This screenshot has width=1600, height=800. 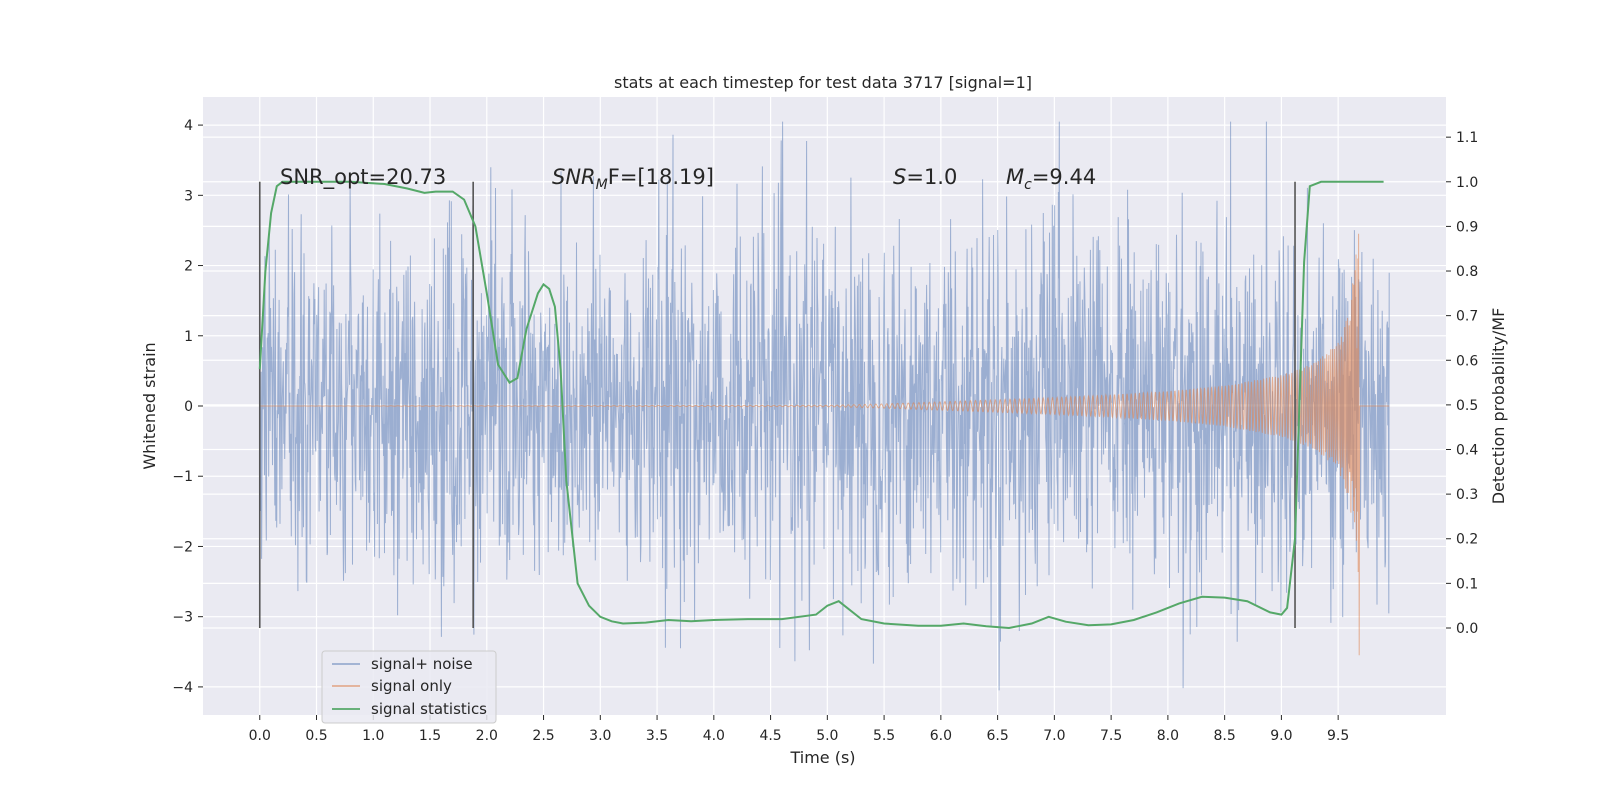 I want to click on y-tick-label-right: 0.0, so click(x=1467, y=629).